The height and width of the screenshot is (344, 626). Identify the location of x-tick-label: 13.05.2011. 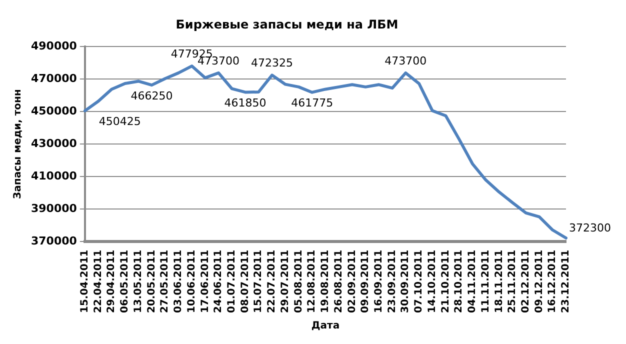
(138, 282).